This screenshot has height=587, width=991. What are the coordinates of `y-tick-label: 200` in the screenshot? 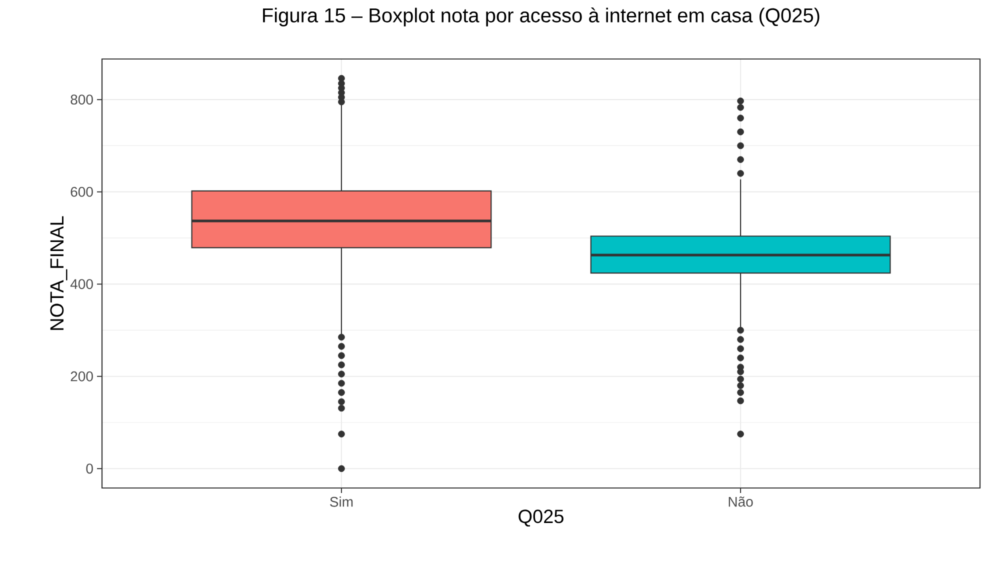 It's located at (81, 376).